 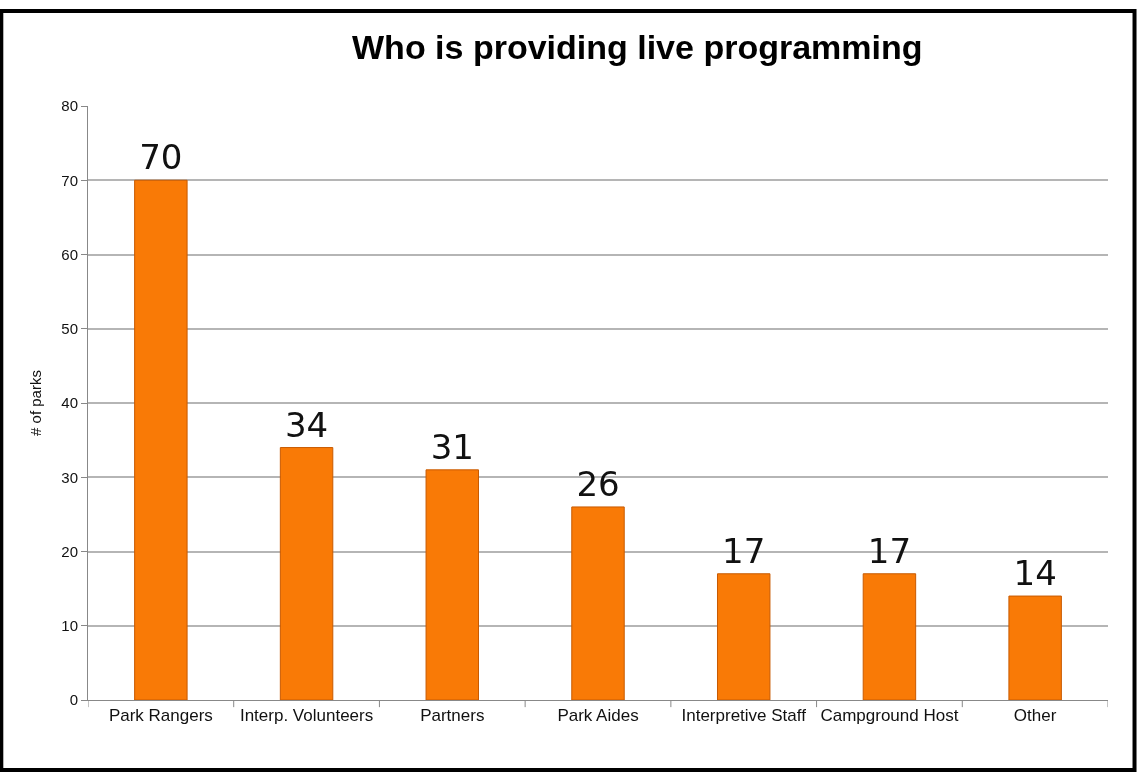 What do you see at coordinates (1035, 573) in the screenshot?
I see `data-label: 14` at bounding box center [1035, 573].